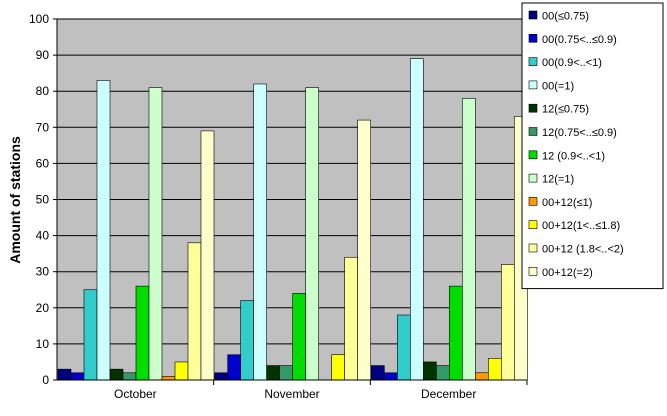  Describe the element at coordinates (567, 203) in the screenshot. I see `legend-label: 00+12(≤1)` at that location.